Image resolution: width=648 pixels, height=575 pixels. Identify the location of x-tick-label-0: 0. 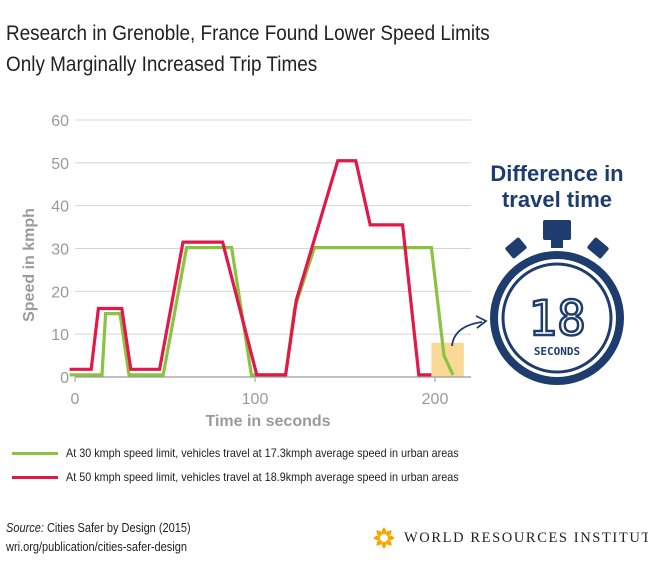
(75, 399).